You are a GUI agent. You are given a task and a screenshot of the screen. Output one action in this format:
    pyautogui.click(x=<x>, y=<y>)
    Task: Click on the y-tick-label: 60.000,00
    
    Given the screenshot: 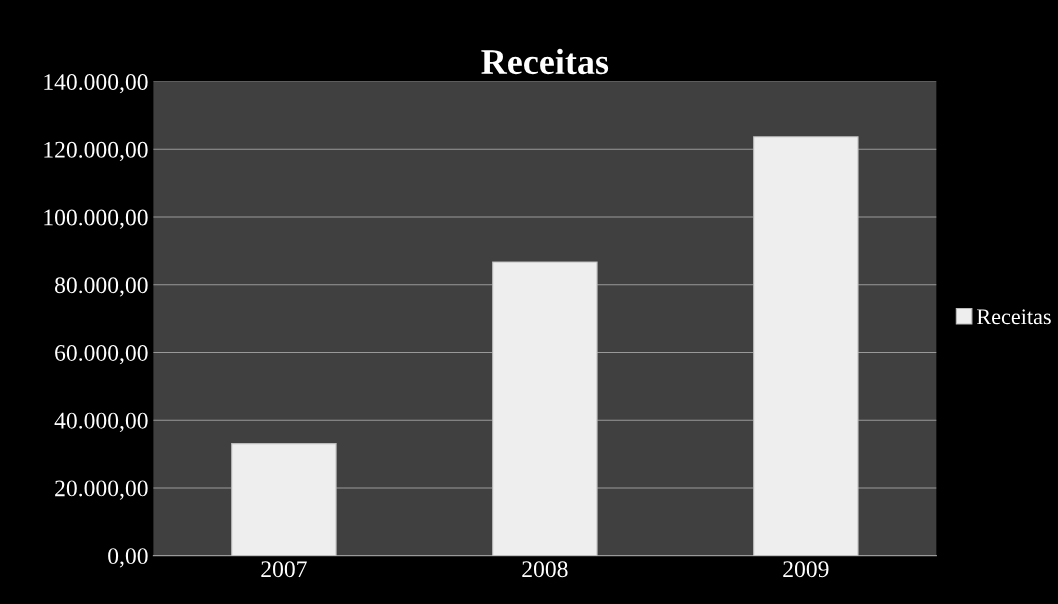 What is the action you would take?
    pyautogui.click(x=101, y=354)
    